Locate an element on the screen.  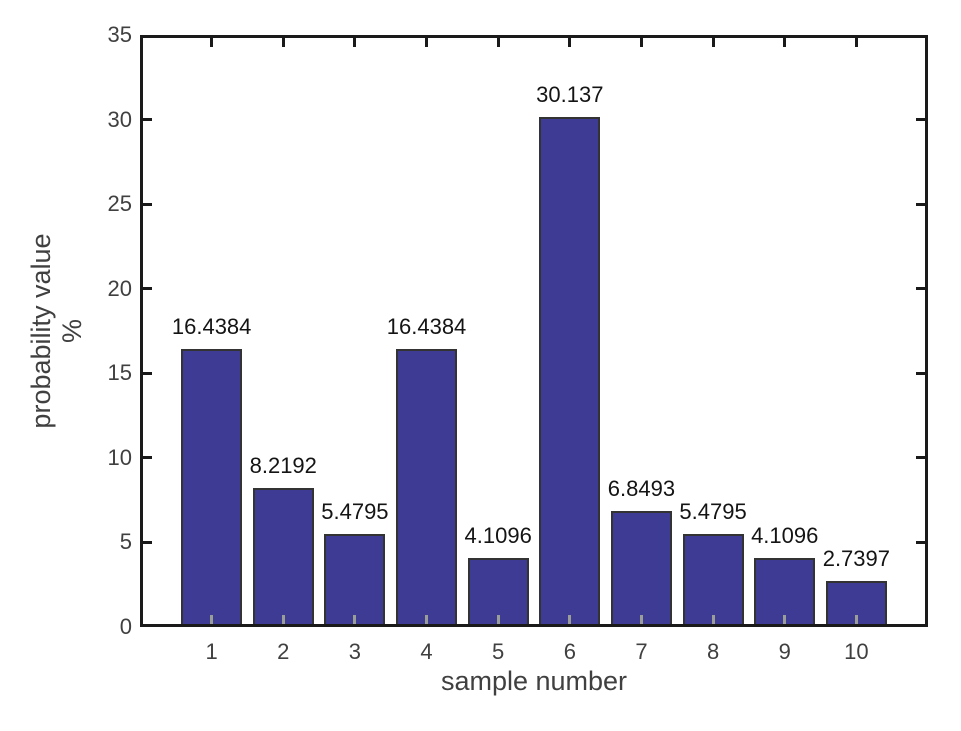
y-tick-label: 35 is located at coordinates (119, 34).